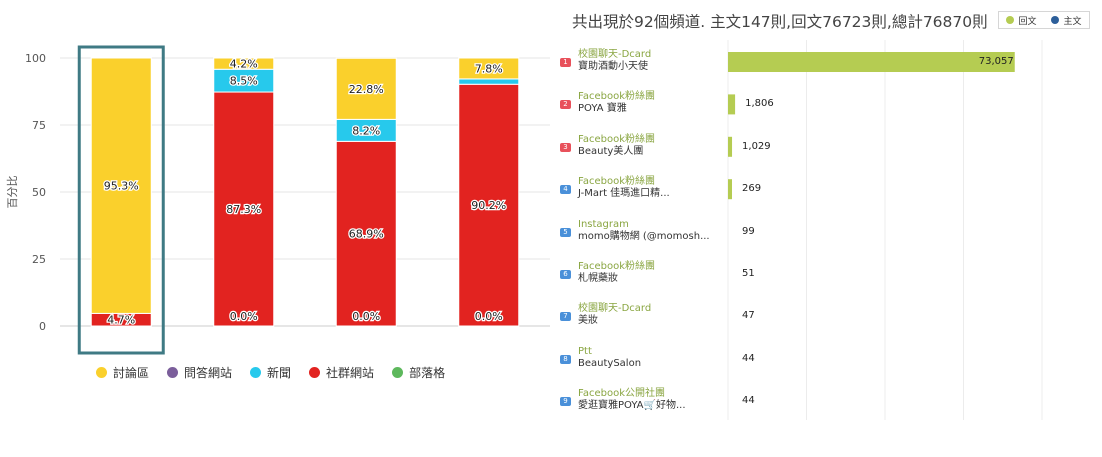 The width and height of the screenshot is (1102, 457). What do you see at coordinates (489, 81) in the screenshot?
I see `bar-segment-新聞` at bounding box center [489, 81].